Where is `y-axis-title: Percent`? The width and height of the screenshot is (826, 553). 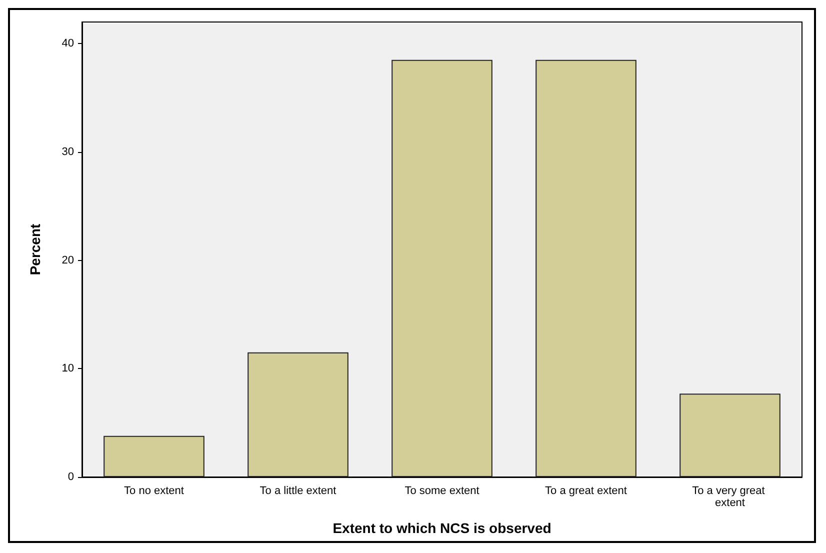
y-axis-title: Percent is located at coordinates (35, 249).